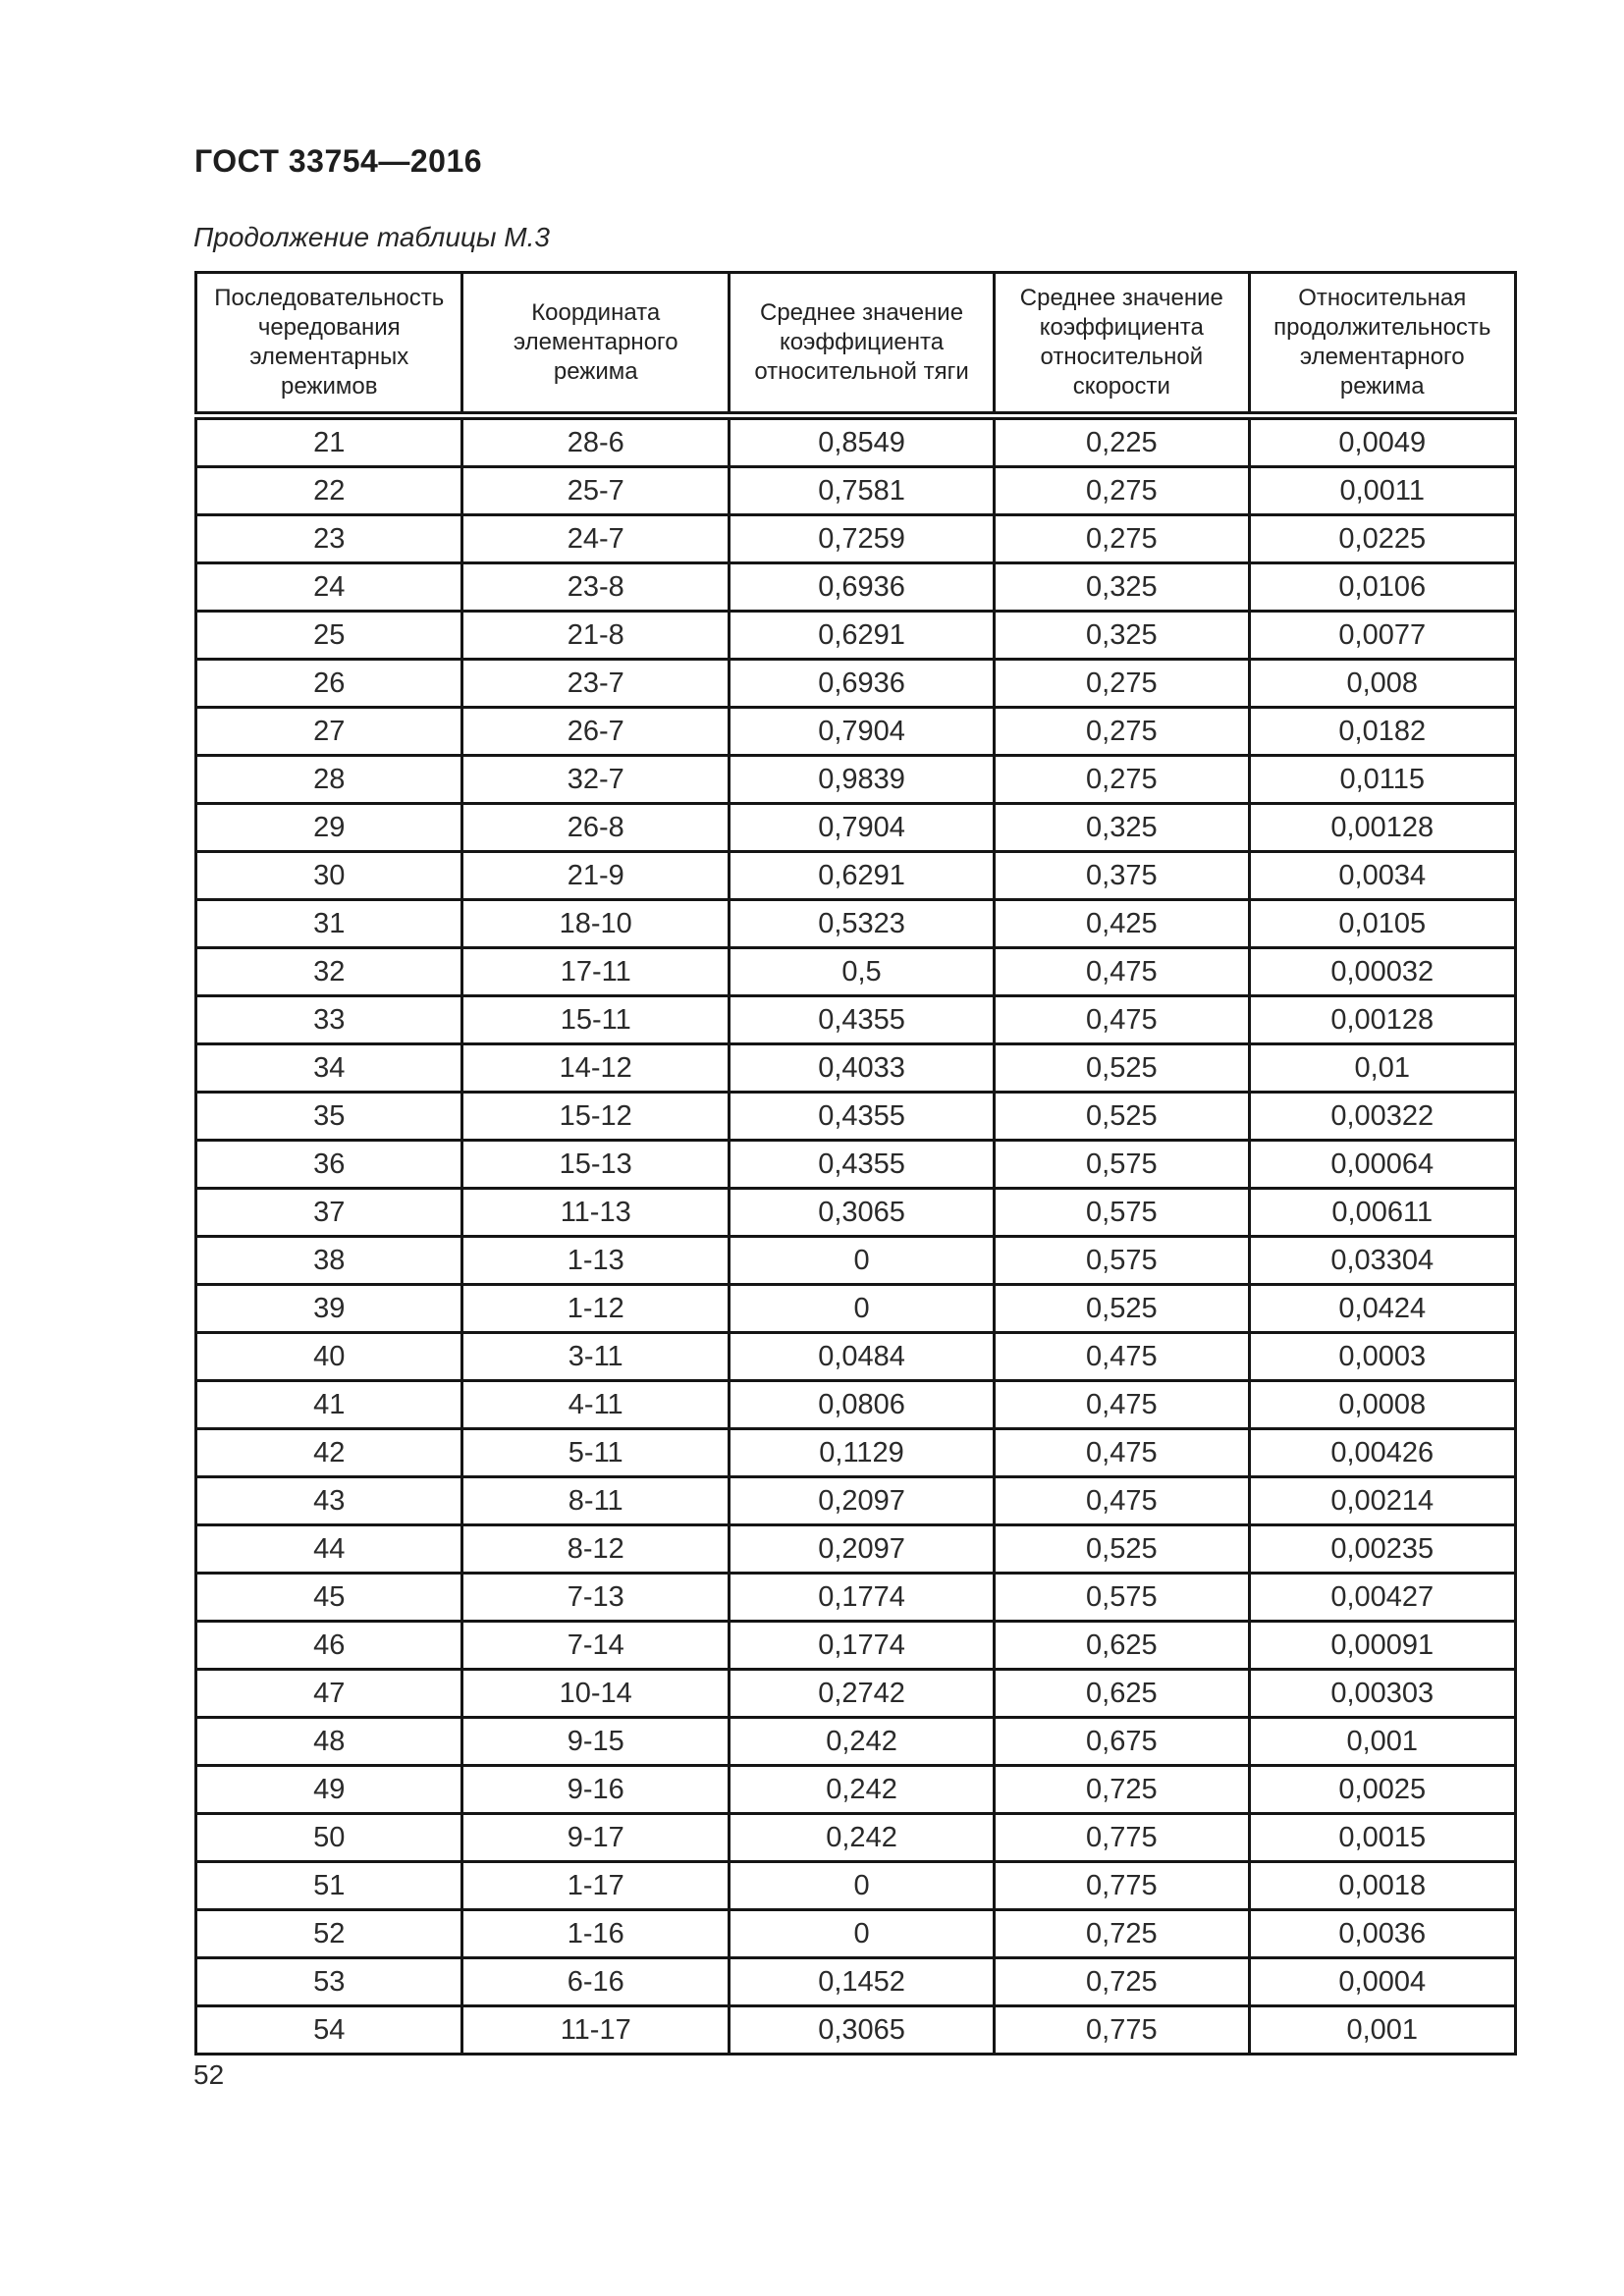 The height and width of the screenshot is (2296, 1624). Describe the element at coordinates (328, 538) in the screenshot. I see `table-cell: 23` at that location.